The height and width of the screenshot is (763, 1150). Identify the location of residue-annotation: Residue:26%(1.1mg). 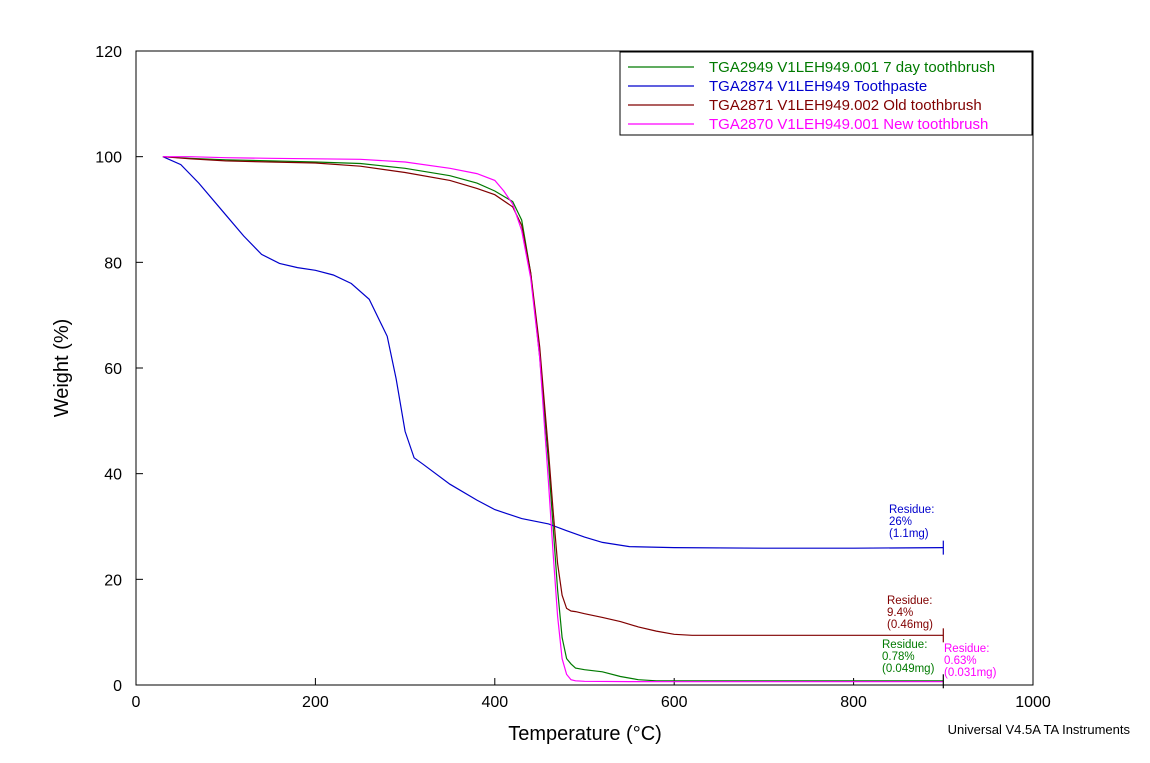
(911, 522).